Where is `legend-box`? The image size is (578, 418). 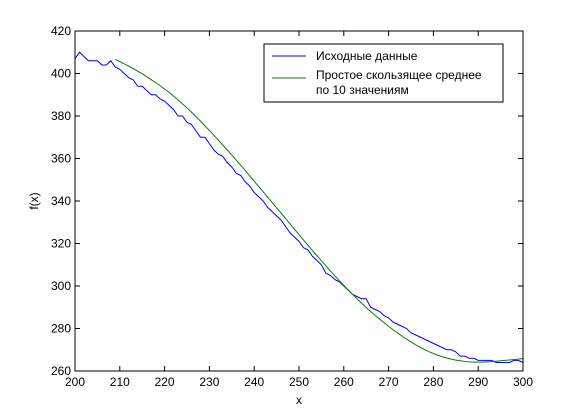 legend-box is located at coordinates (383, 73).